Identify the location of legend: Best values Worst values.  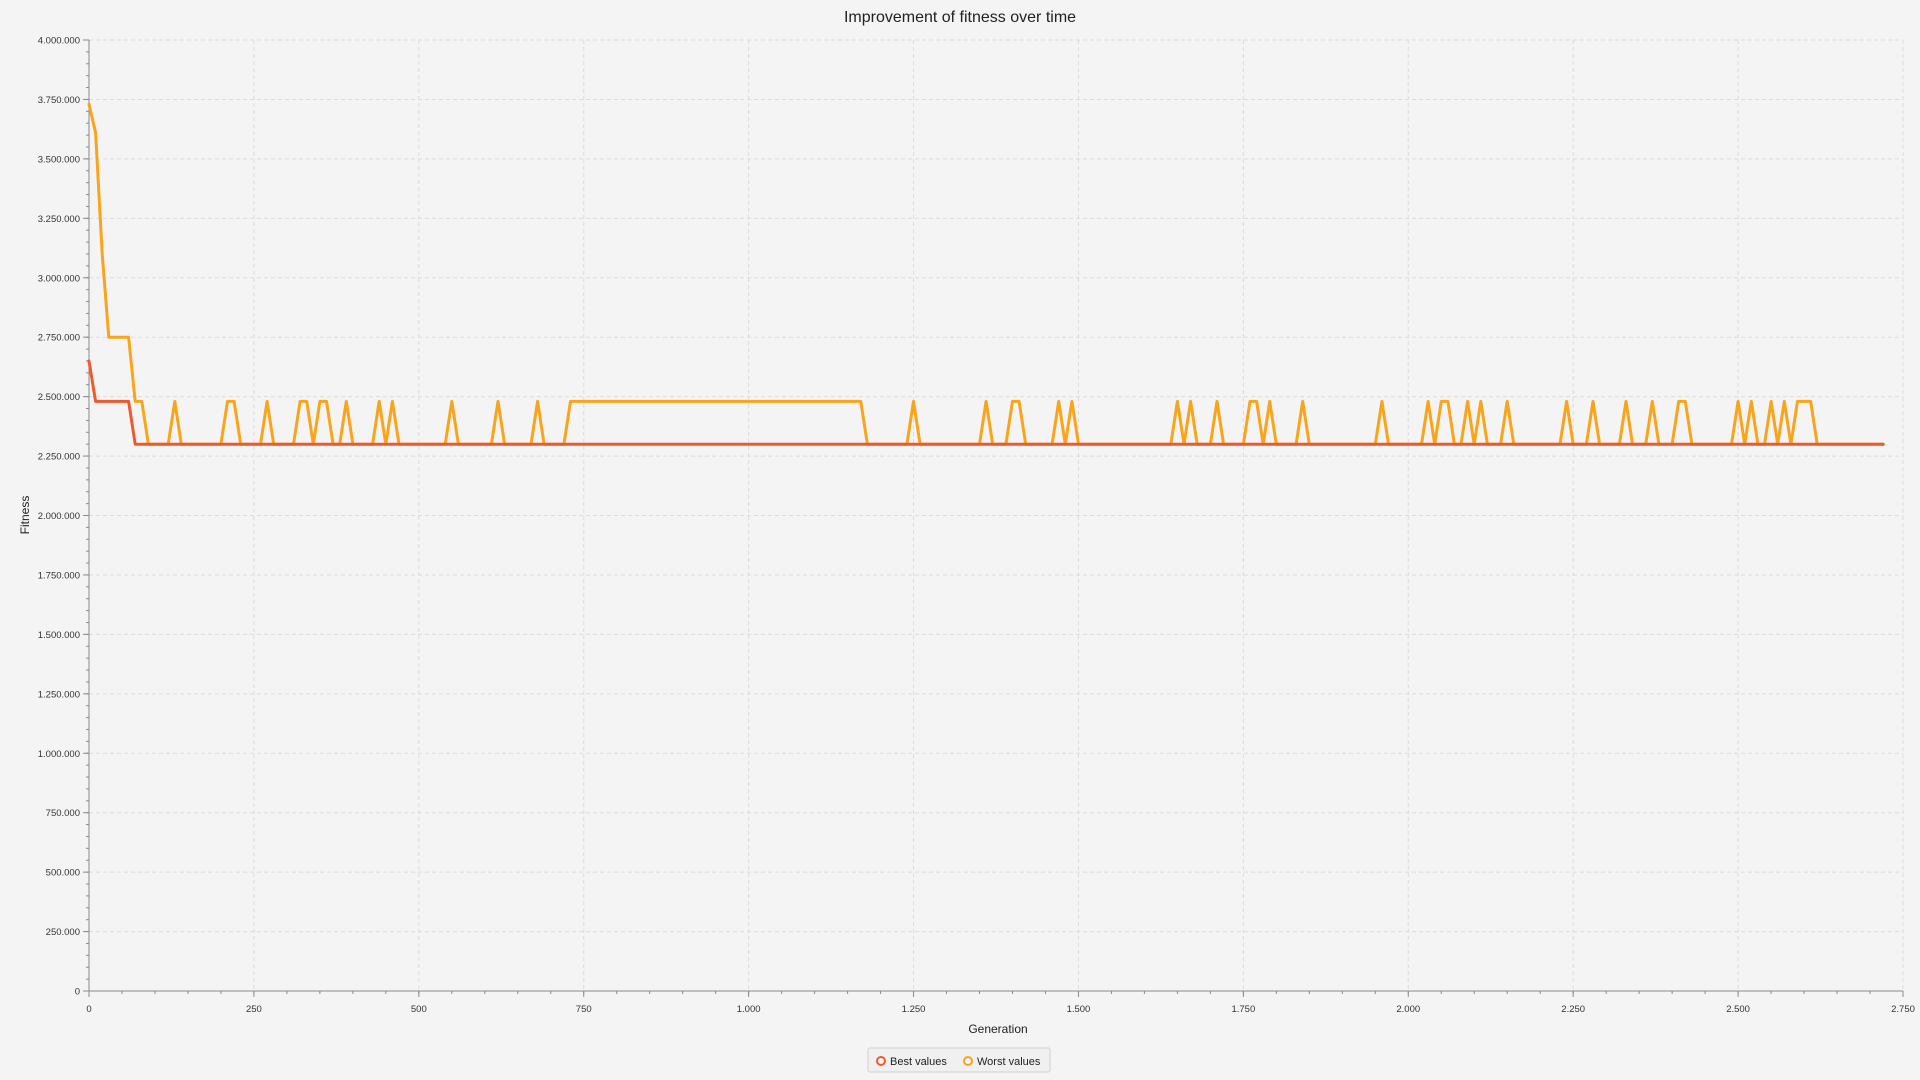
(959, 1060).